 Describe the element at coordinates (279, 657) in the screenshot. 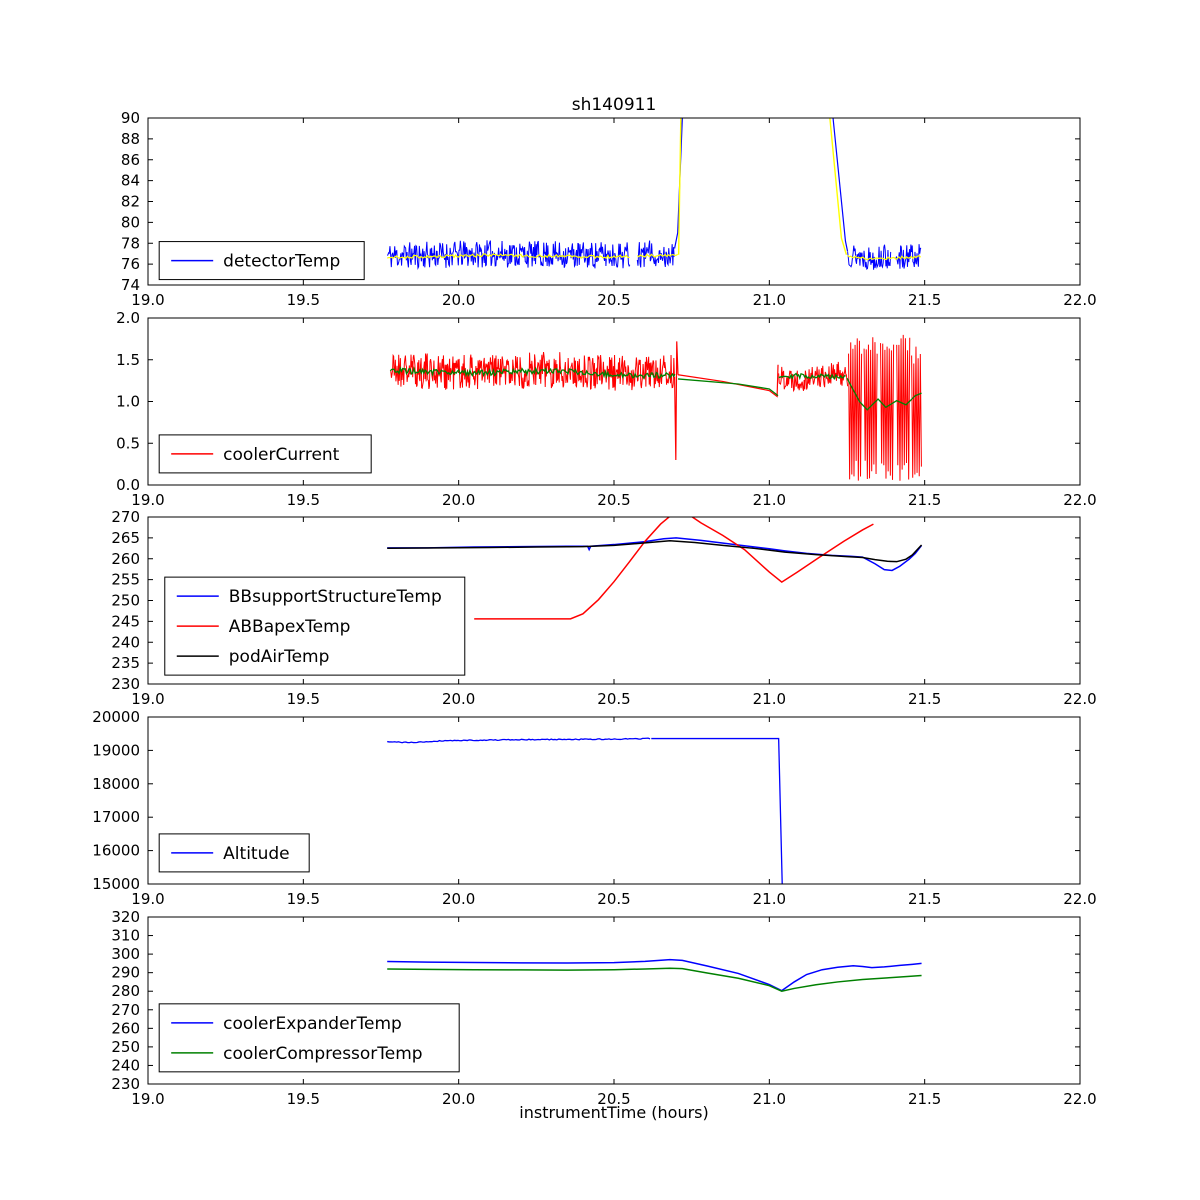

I see `legend-label: podAirTemp` at that location.